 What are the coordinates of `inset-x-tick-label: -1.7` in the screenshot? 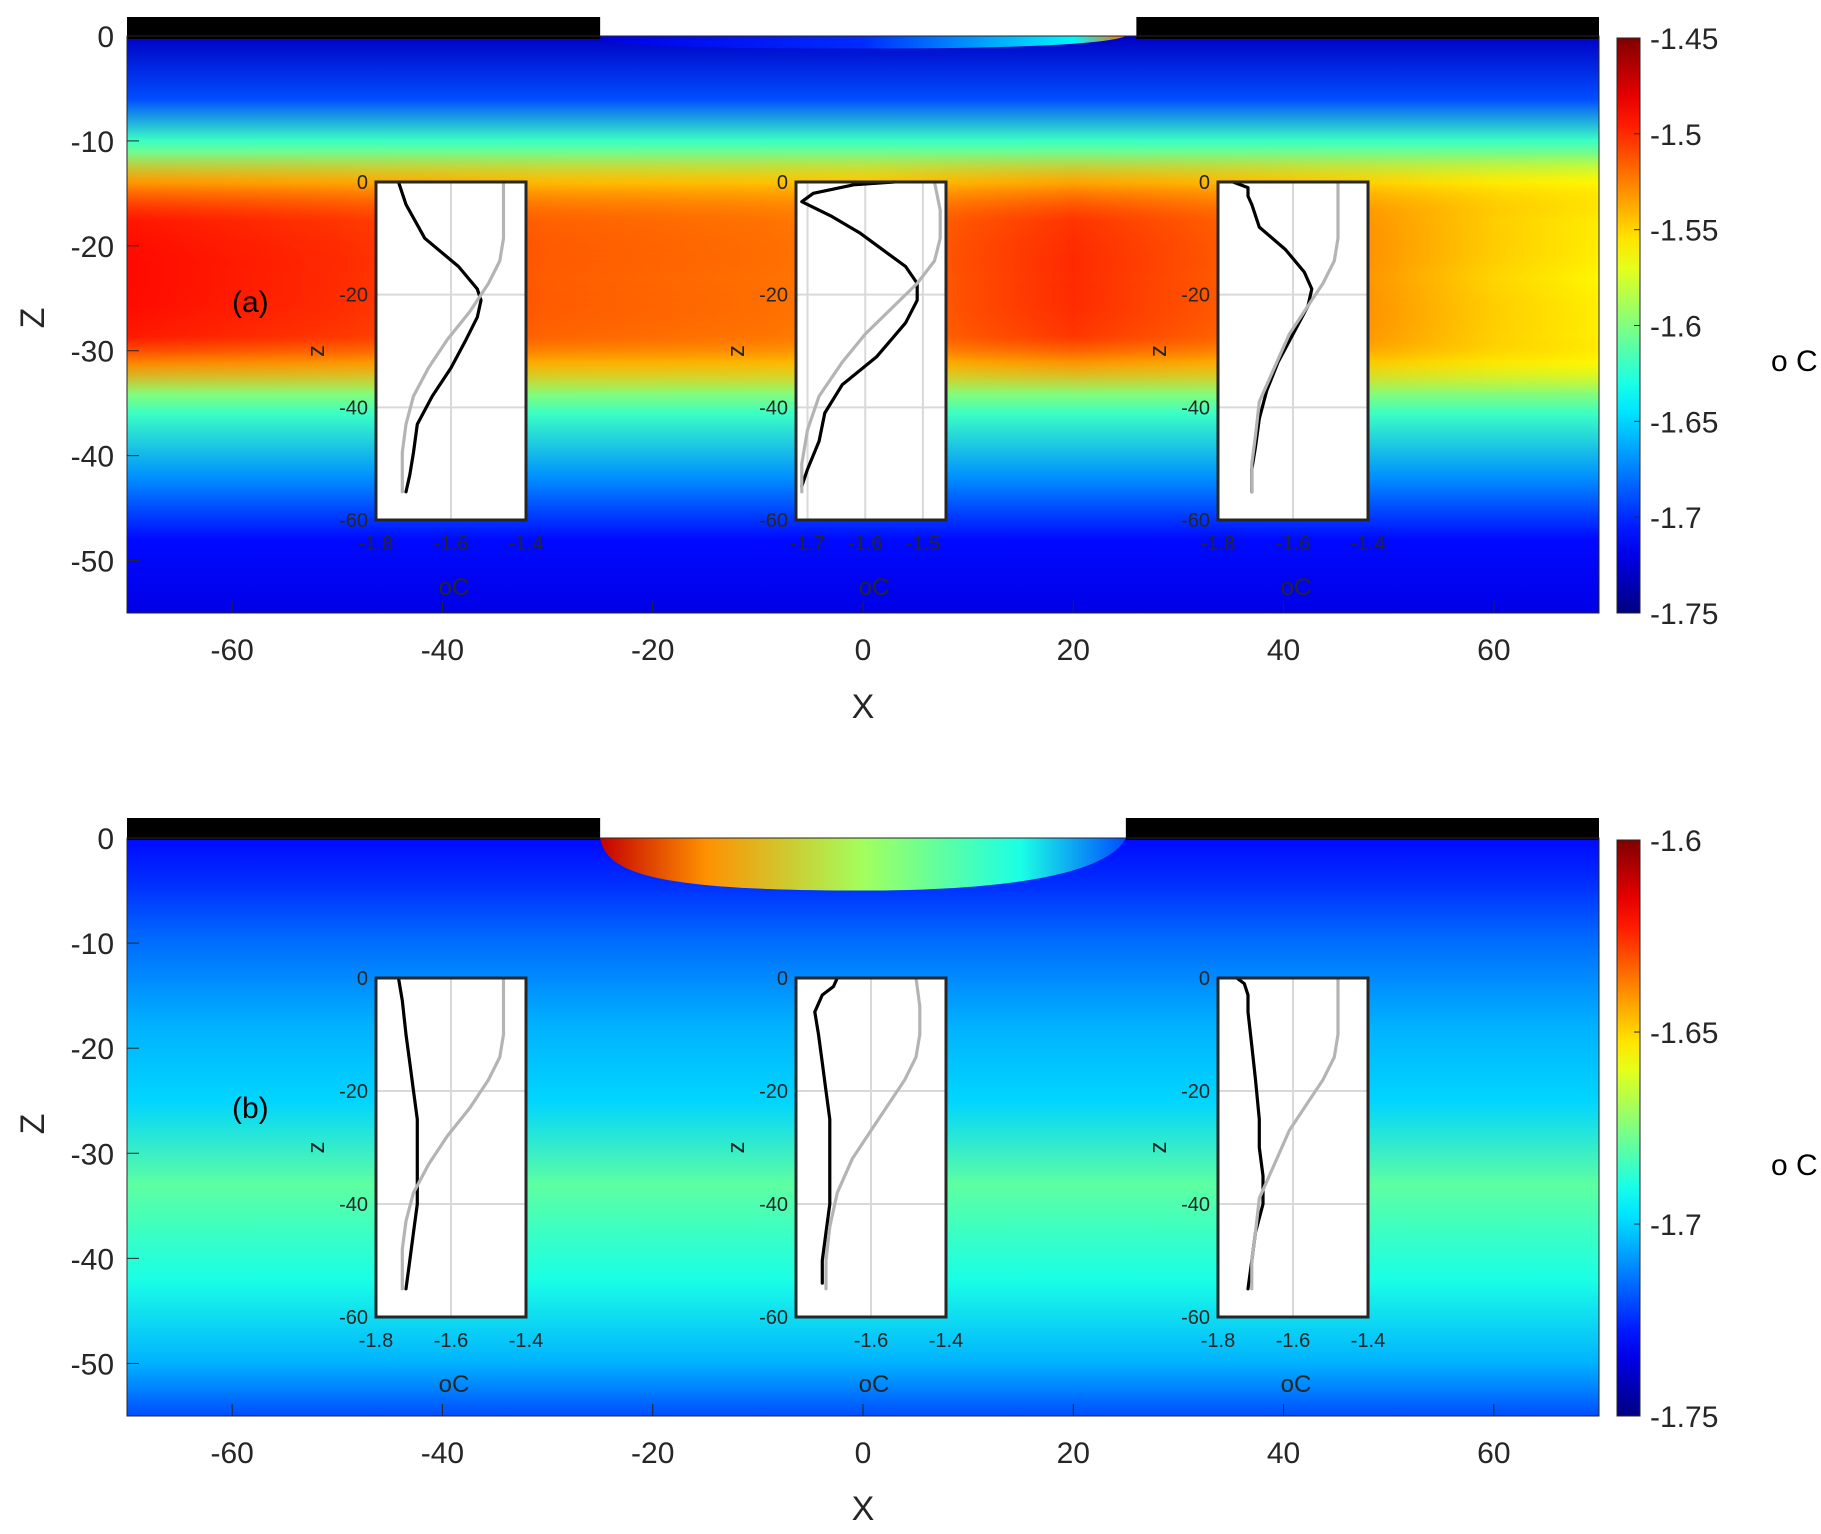 It's located at (807, 544).